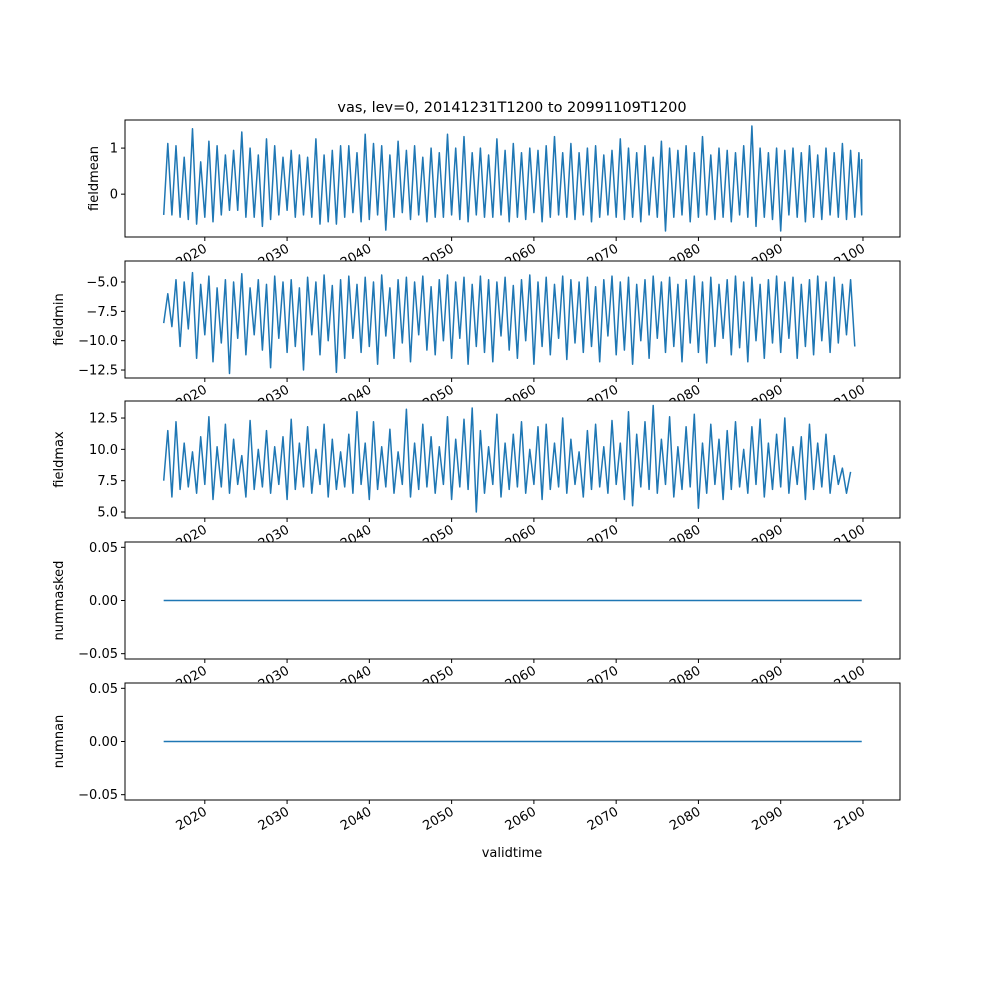 The height and width of the screenshot is (1000, 1000). Describe the element at coordinates (98, 371) in the screenshot. I see `y-tick-label: −12.5` at that location.